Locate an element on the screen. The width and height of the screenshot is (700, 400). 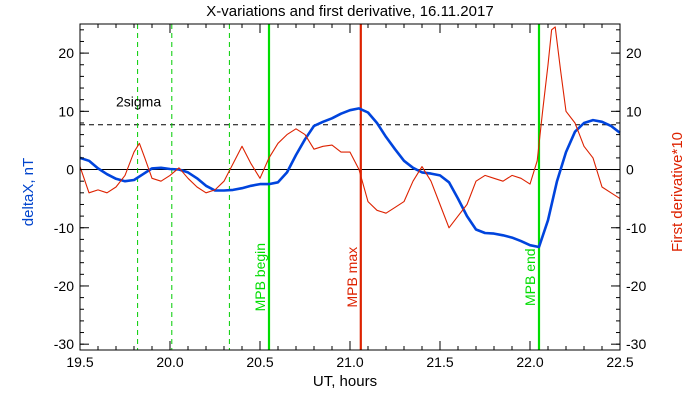
annotation-label-0: 2sigma is located at coordinates (138, 102).